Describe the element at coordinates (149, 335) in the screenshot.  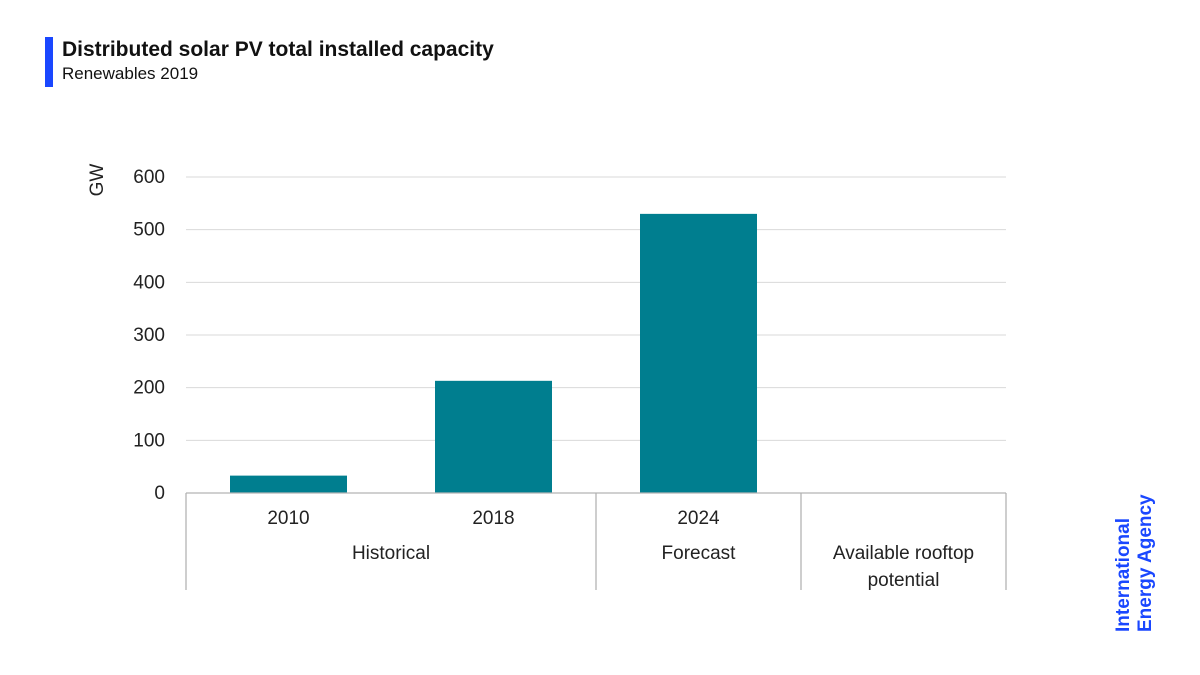
I see `y-tick-label: 300` at that location.